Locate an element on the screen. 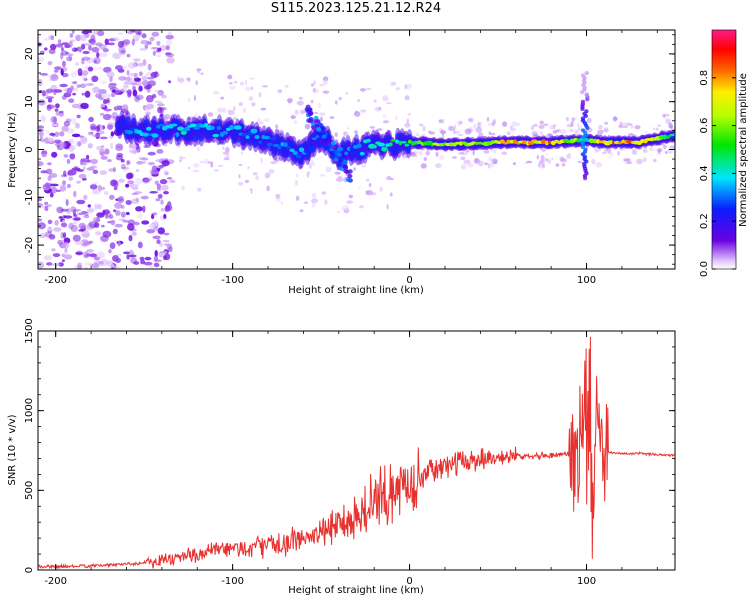 Image resolution: width=750 pixels, height=600 pixels. x-tick-label: -200 is located at coordinates (55, 581).